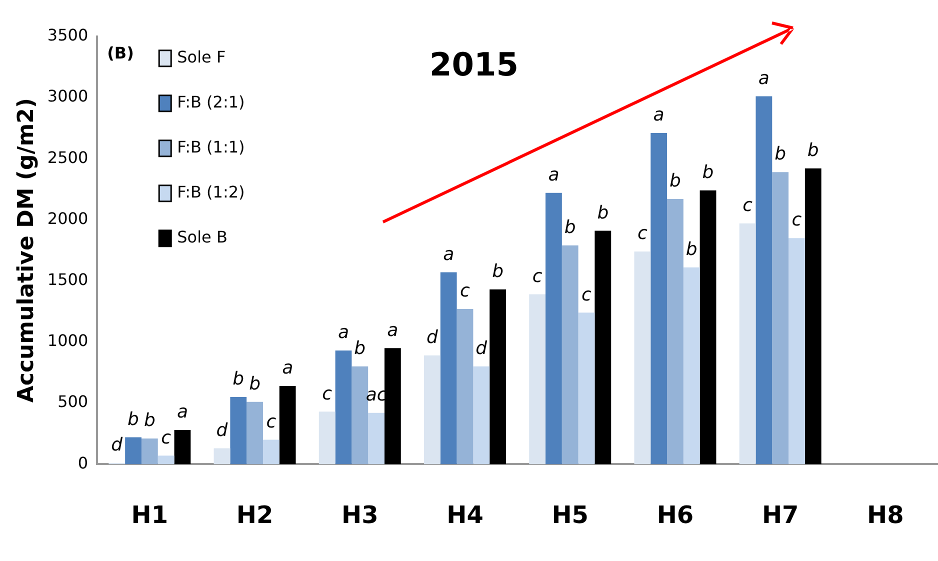 The image size is (938, 561). What do you see at coordinates (211, 147) in the screenshot?
I see `legend-label: F:B (1:1)` at bounding box center [211, 147].